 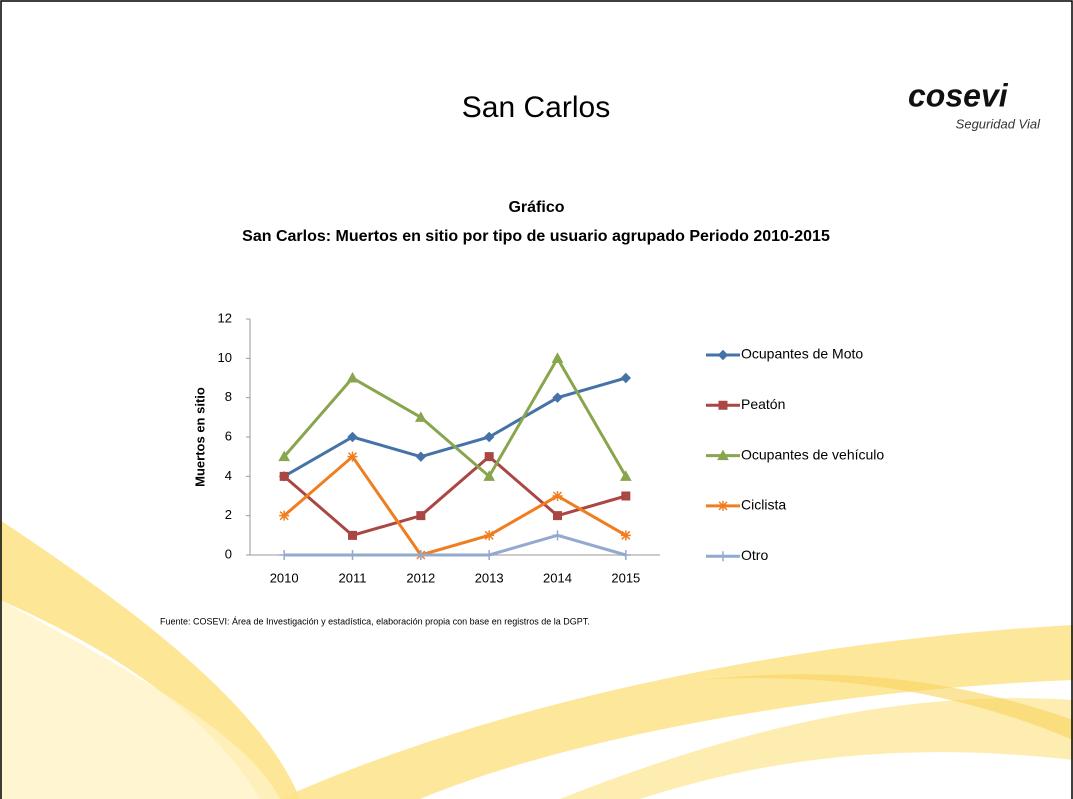 What do you see at coordinates (228, 475) in the screenshot?
I see `y-tick-label: 4` at bounding box center [228, 475].